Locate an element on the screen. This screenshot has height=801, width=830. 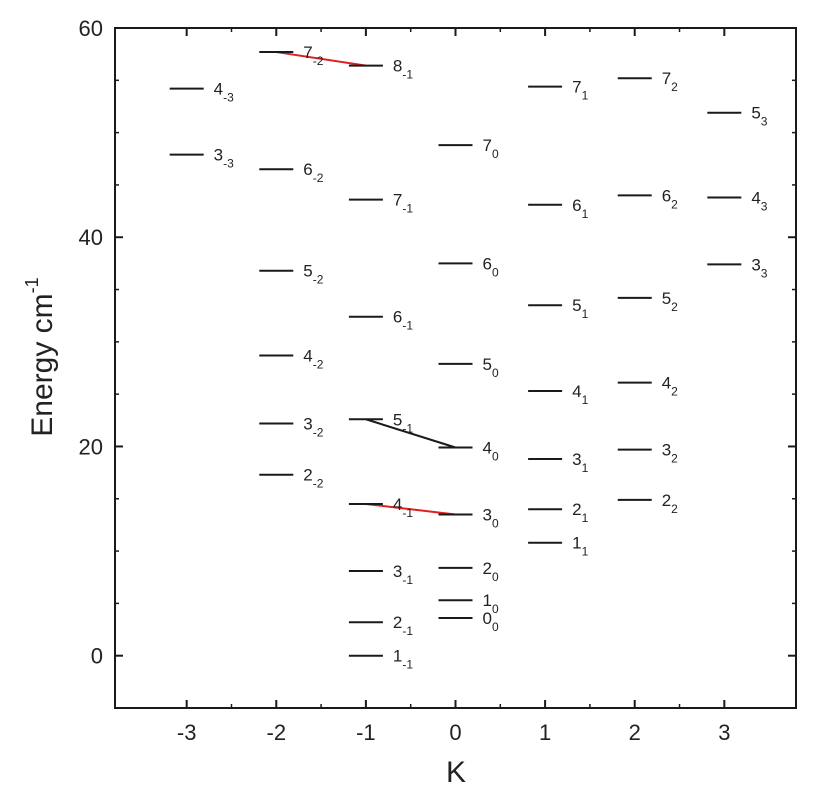
x-tick-label: -1 is located at coordinates (366, 732).